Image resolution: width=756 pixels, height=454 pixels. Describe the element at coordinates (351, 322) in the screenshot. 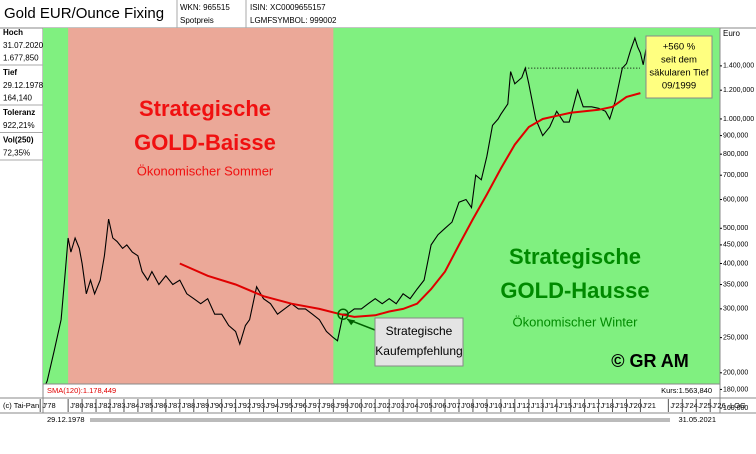

I see `buy-arrowhead` at that location.